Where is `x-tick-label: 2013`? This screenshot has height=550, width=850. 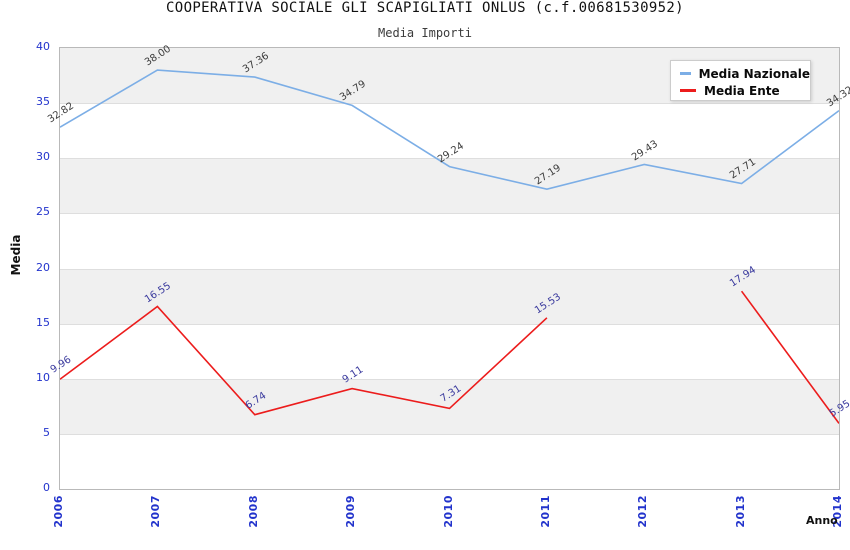
x-tick-label: 2013 is located at coordinates (740, 511).